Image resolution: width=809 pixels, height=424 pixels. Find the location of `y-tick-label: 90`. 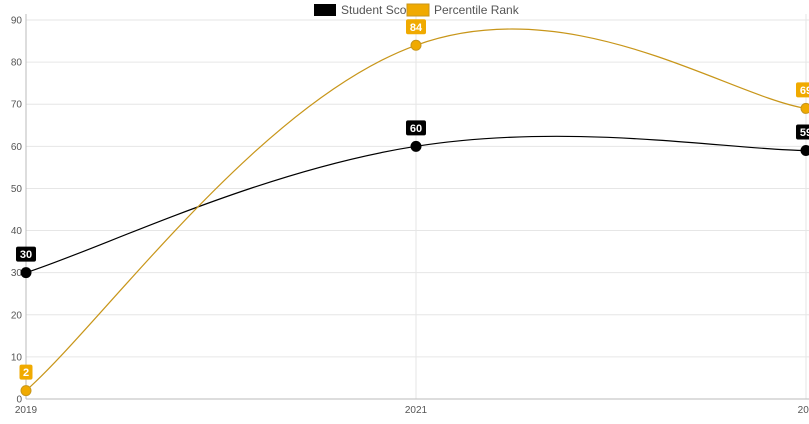

y-tick-label: 90 is located at coordinates (17, 21).